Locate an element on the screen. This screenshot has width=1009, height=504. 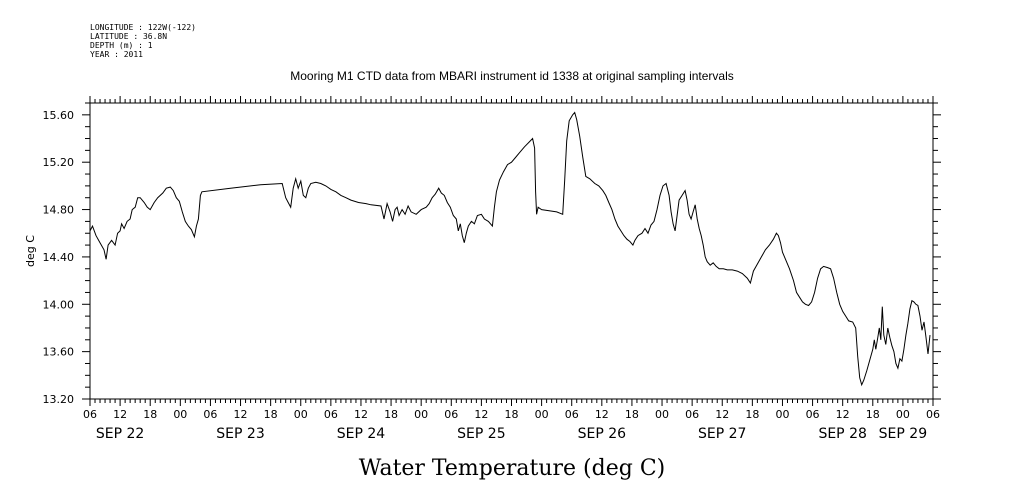
y-tick-label: 13.60 is located at coordinates (59, 352).